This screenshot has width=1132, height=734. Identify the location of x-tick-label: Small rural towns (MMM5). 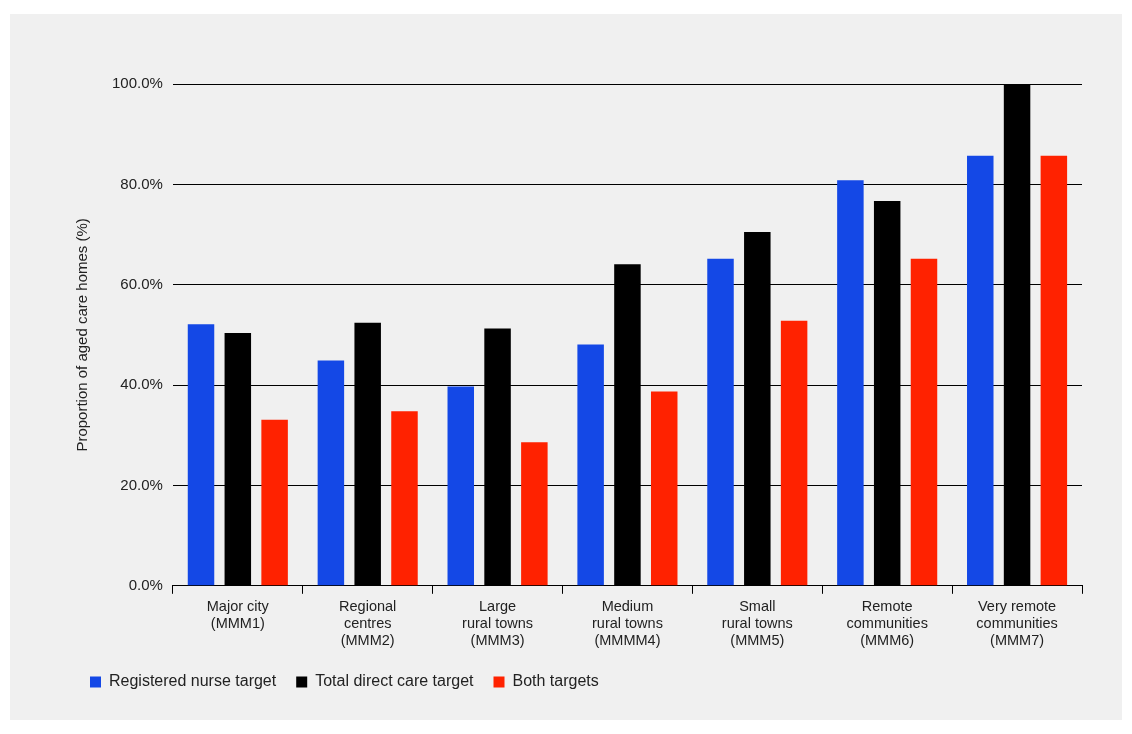
(757, 623).